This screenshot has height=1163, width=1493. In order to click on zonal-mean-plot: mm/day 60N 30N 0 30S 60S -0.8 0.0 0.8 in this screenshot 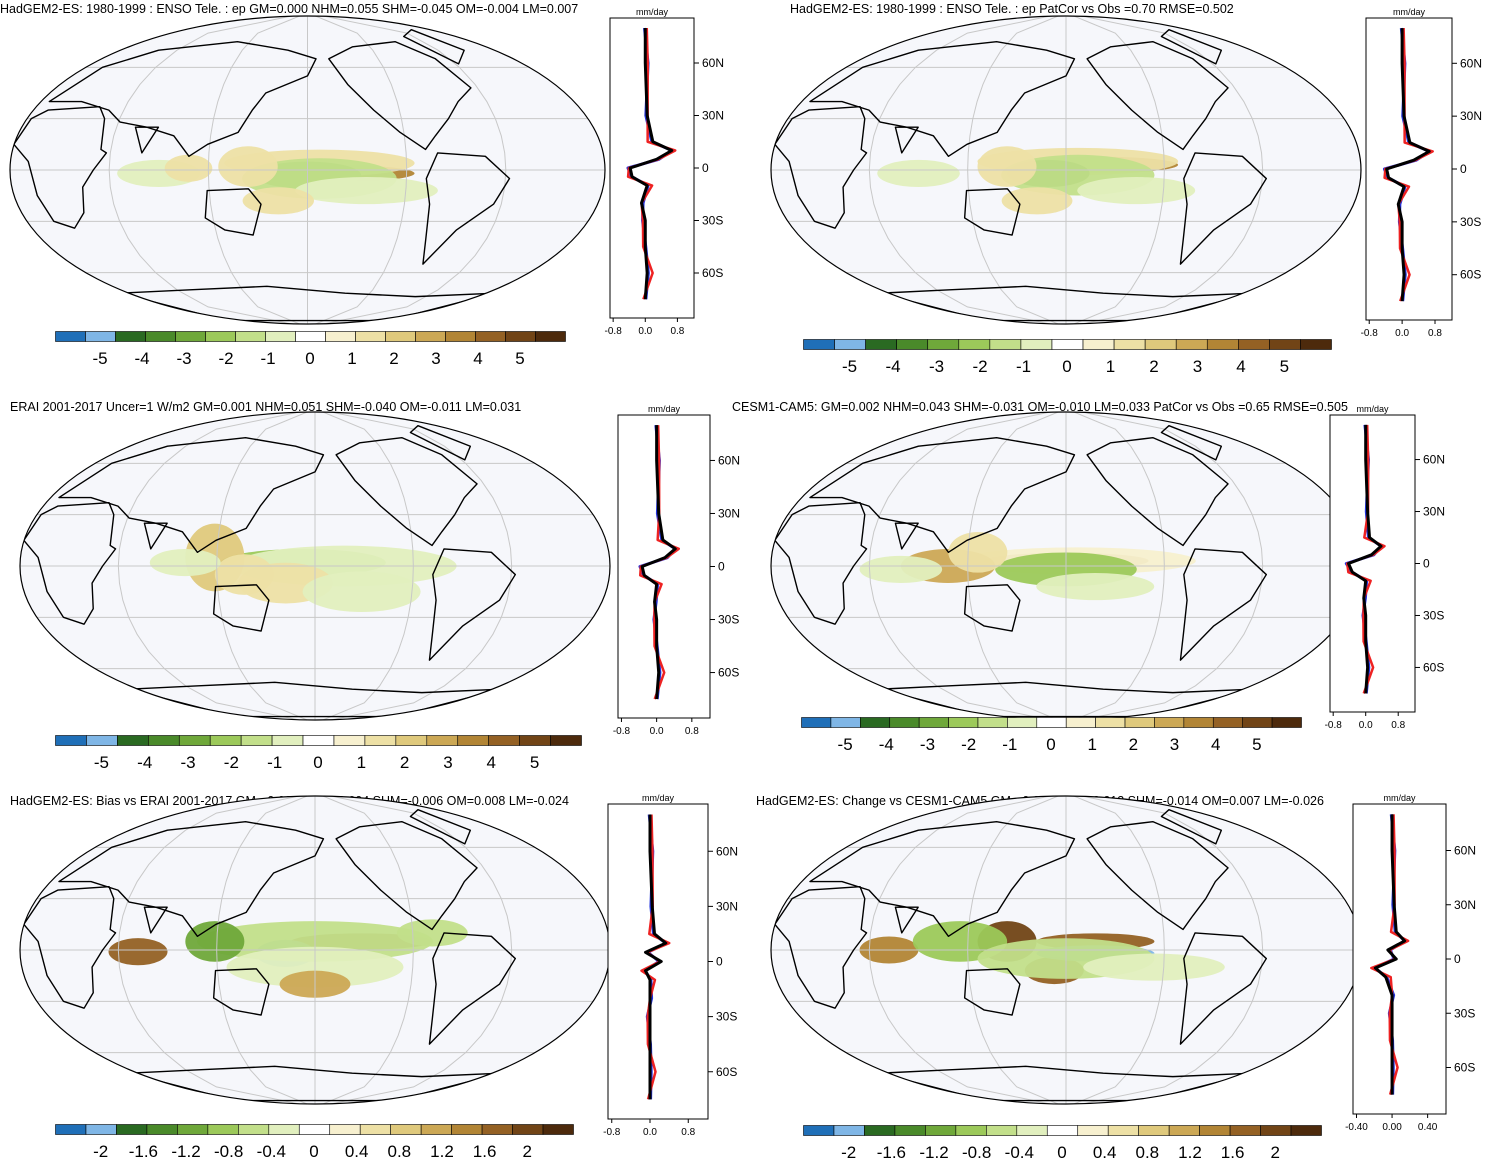, I will do `click(1421, 173)`.